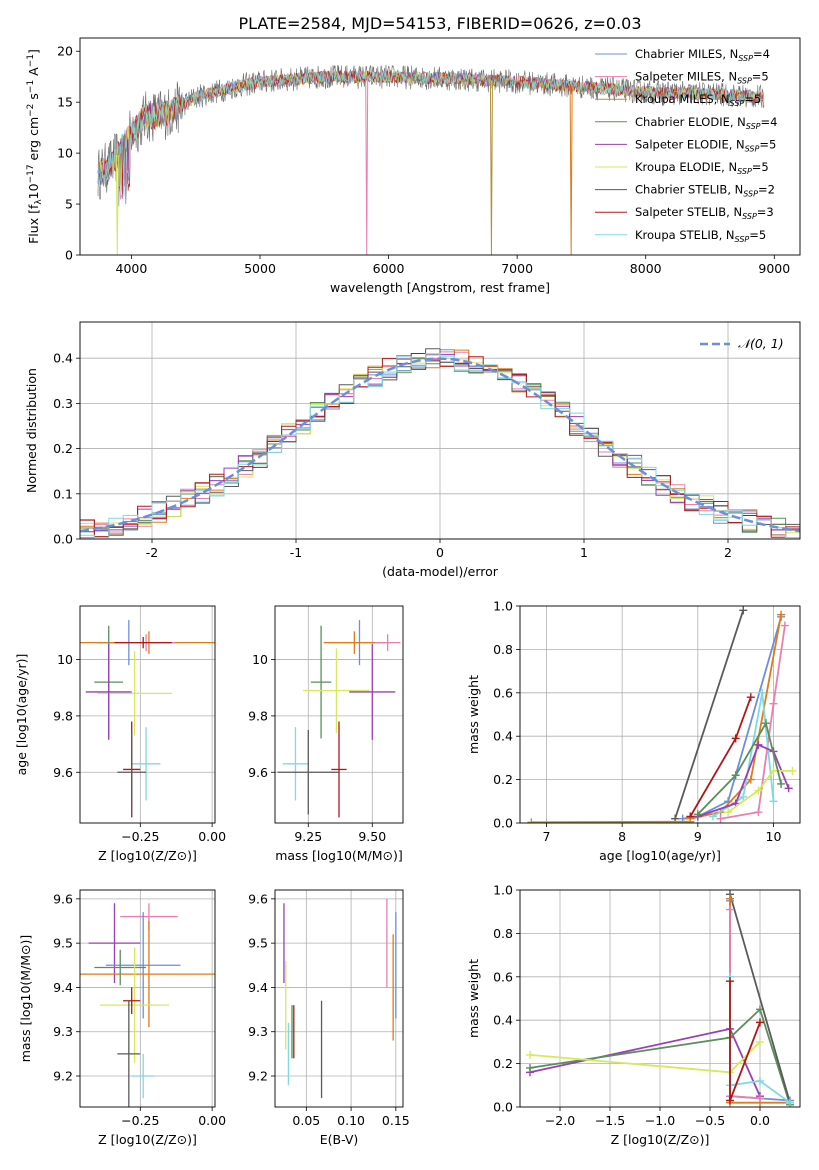  I want to click on y-tick-label: 1.0, so click(503, 890).